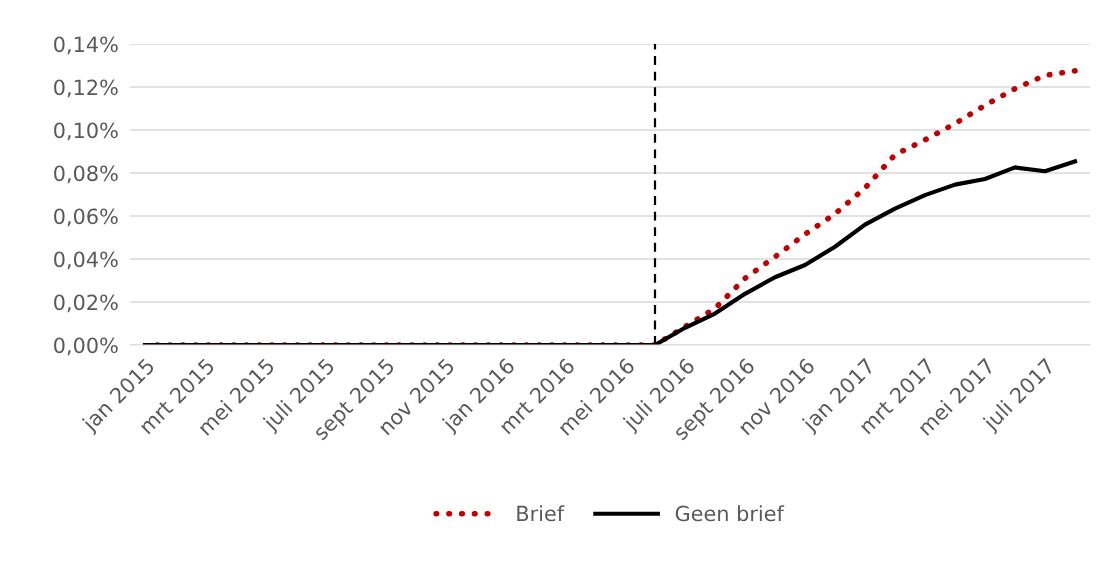  What do you see at coordinates (86, 131) in the screenshot?
I see `y-tick-label: 0,10%` at bounding box center [86, 131].